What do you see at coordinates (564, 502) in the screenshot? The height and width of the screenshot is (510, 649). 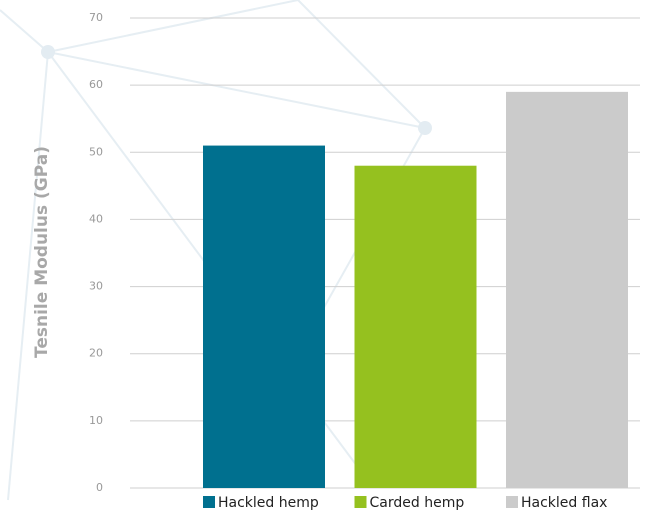 I see `legend-label: Hackled flax` at bounding box center [564, 502].